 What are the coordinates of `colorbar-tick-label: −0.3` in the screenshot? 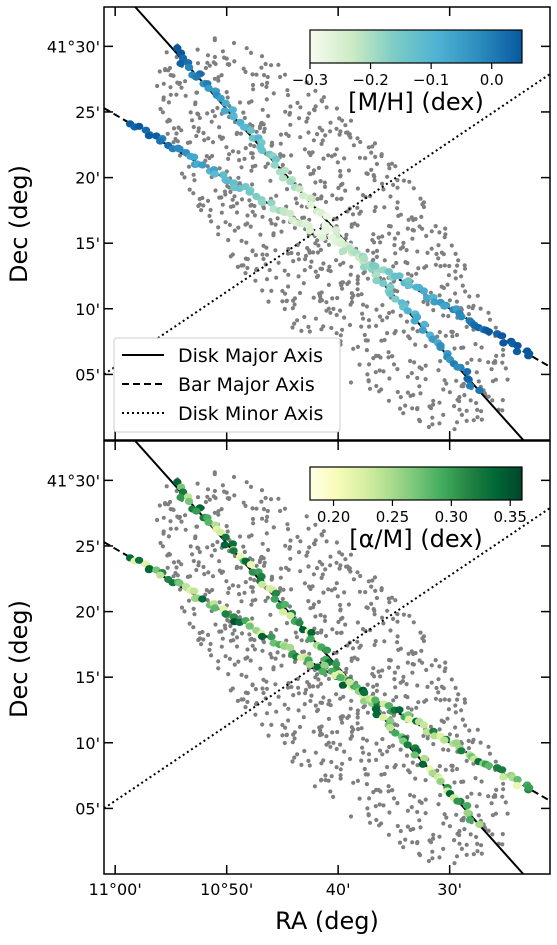 It's located at (310, 80).